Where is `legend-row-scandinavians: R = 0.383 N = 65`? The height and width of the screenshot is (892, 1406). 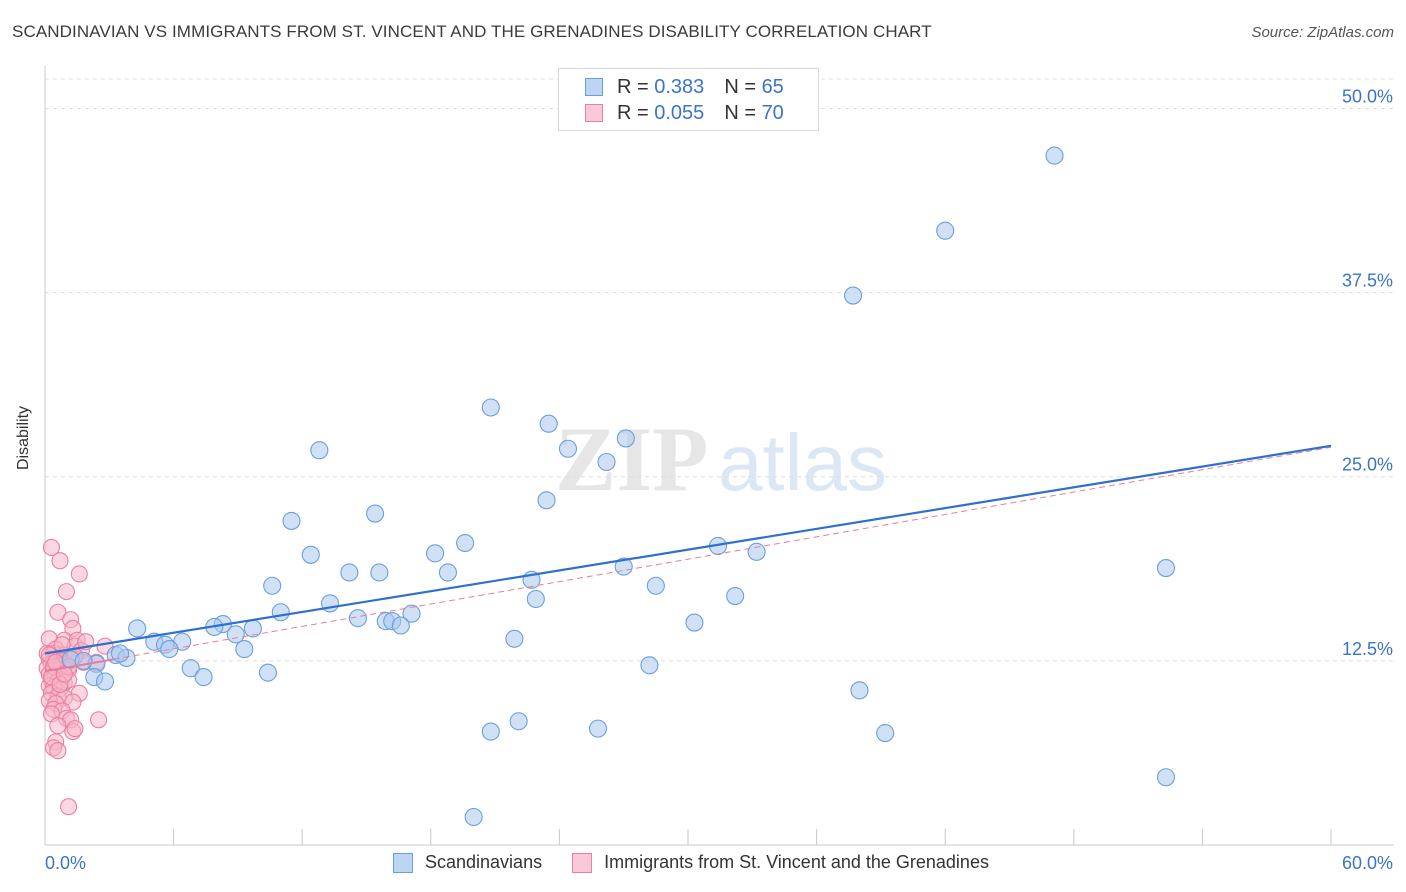 legend-row-scandinavians: R = 0.383 N = 65 is located at coordinates (684, 87).